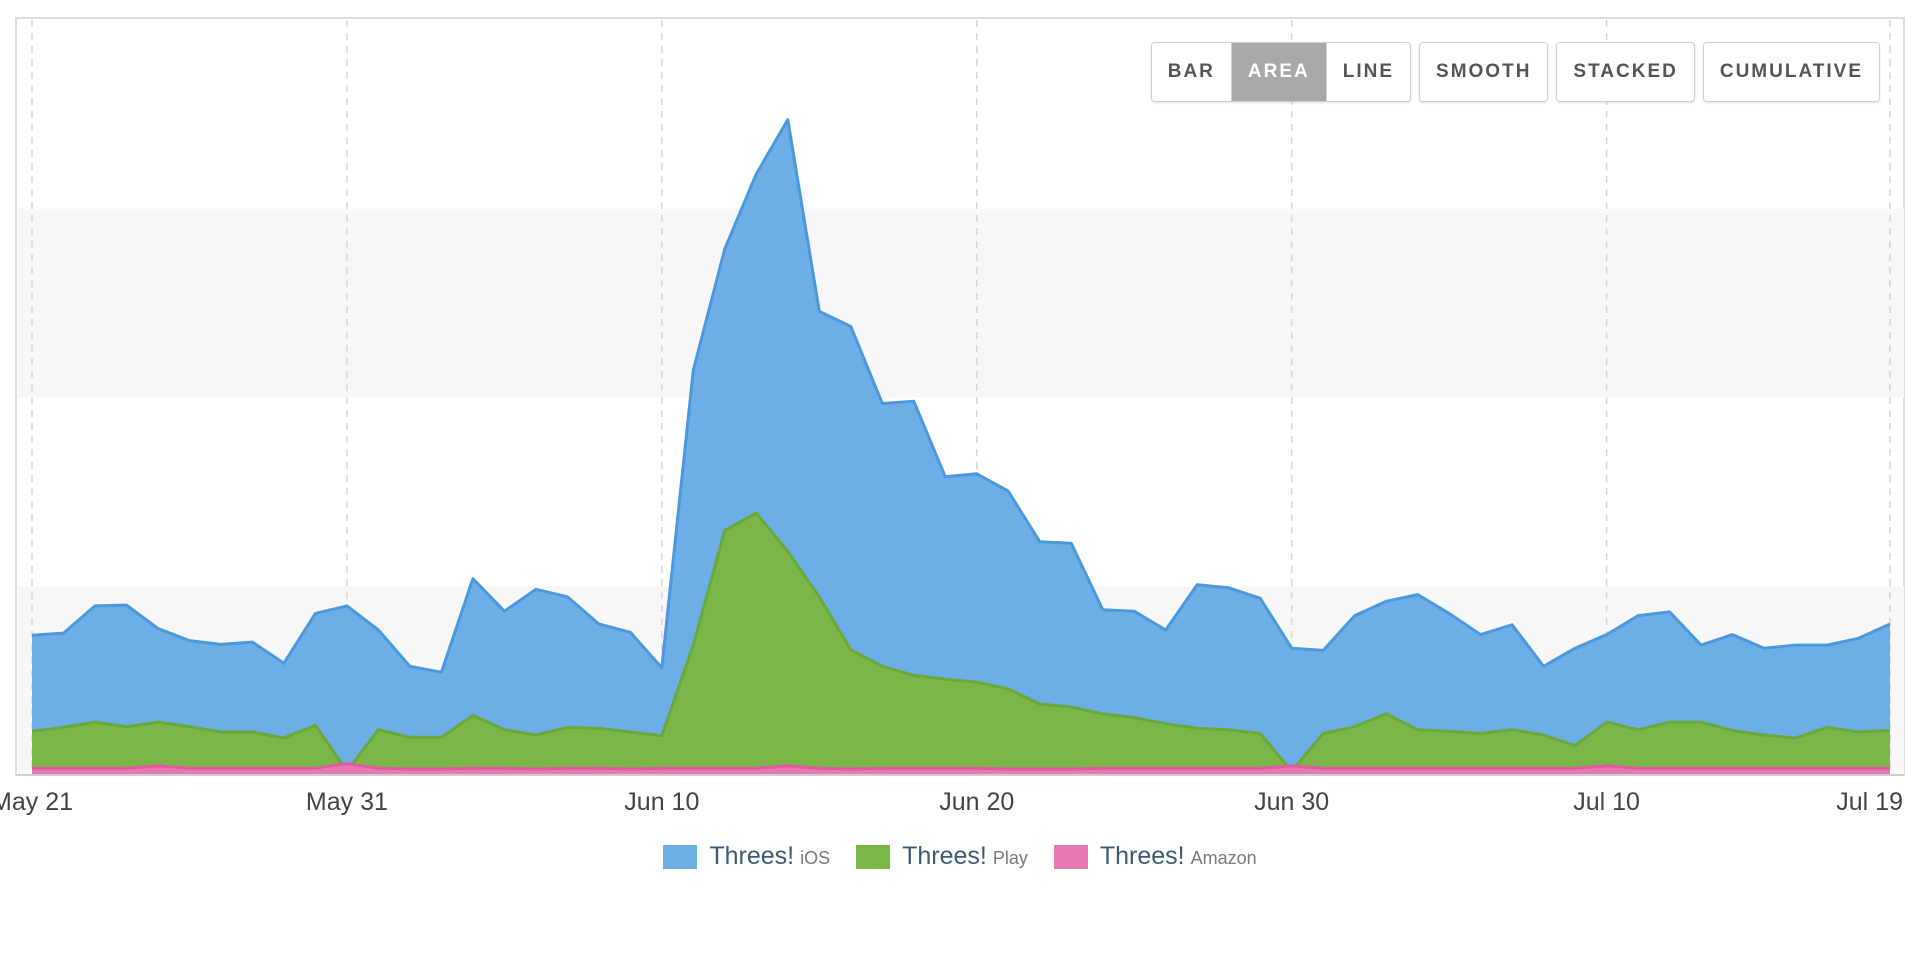  I want to click on smooth-button: SMOOTH, so click(1484, 72).